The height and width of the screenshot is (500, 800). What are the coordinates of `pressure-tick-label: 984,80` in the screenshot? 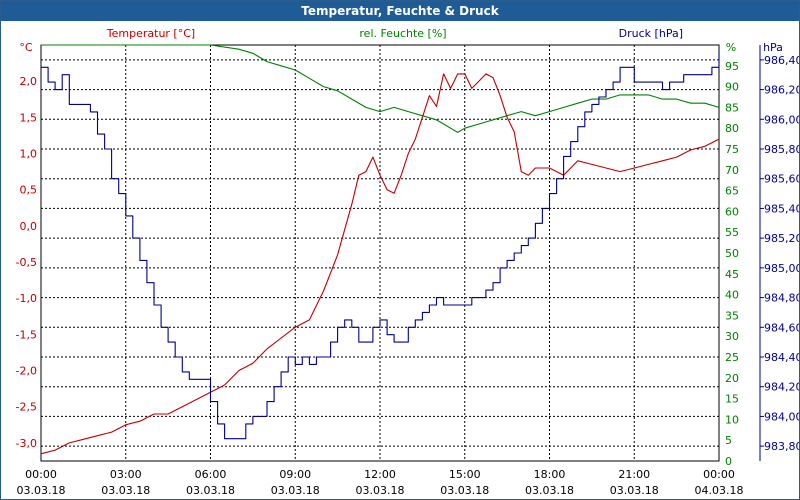 It's located at (781, 298).